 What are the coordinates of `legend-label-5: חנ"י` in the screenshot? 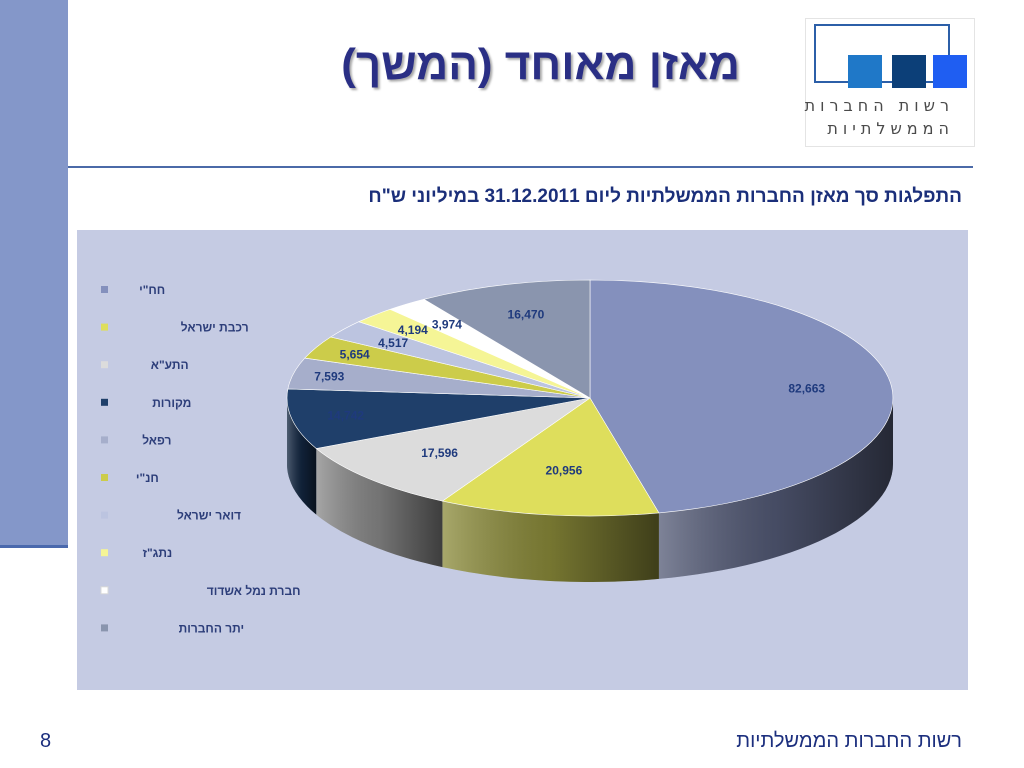 It's located at (147, 478).